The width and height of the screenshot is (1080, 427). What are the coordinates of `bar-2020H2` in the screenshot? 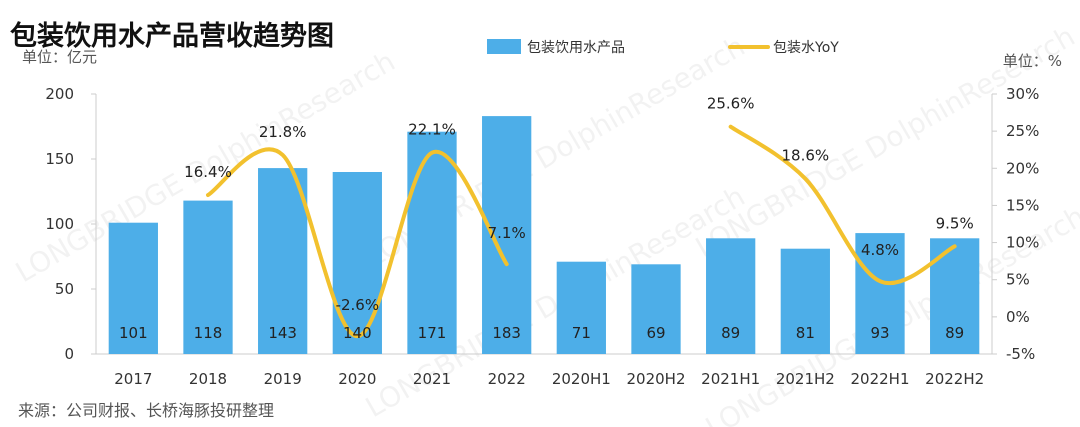 It's located at (656, 309).